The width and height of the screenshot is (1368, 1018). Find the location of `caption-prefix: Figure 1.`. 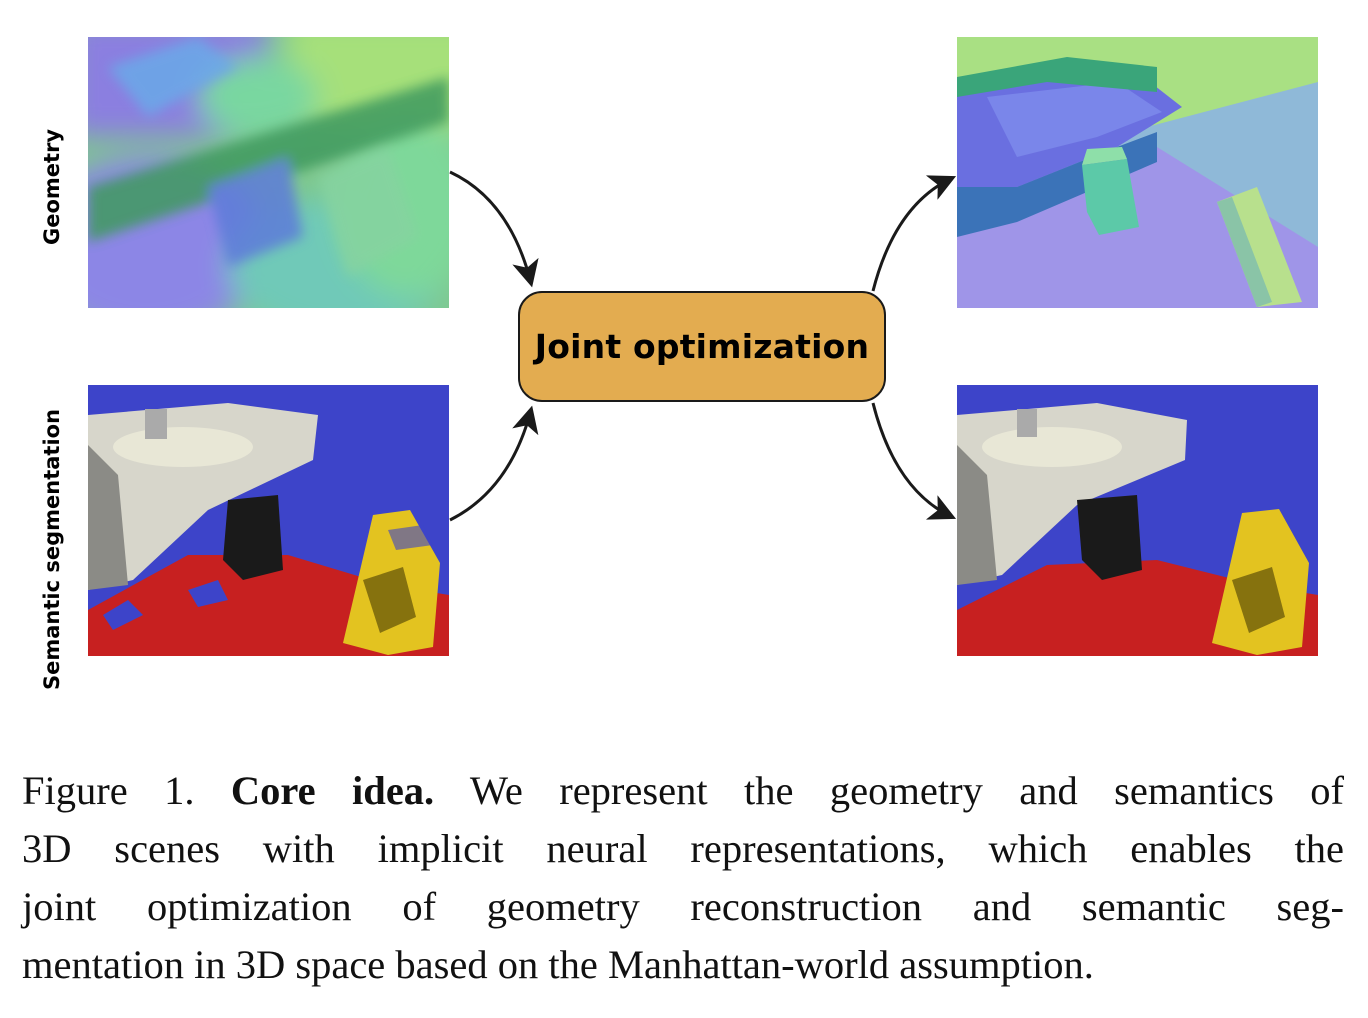

caption-prefix: Figure 1. is located at coordinates (108, 790).